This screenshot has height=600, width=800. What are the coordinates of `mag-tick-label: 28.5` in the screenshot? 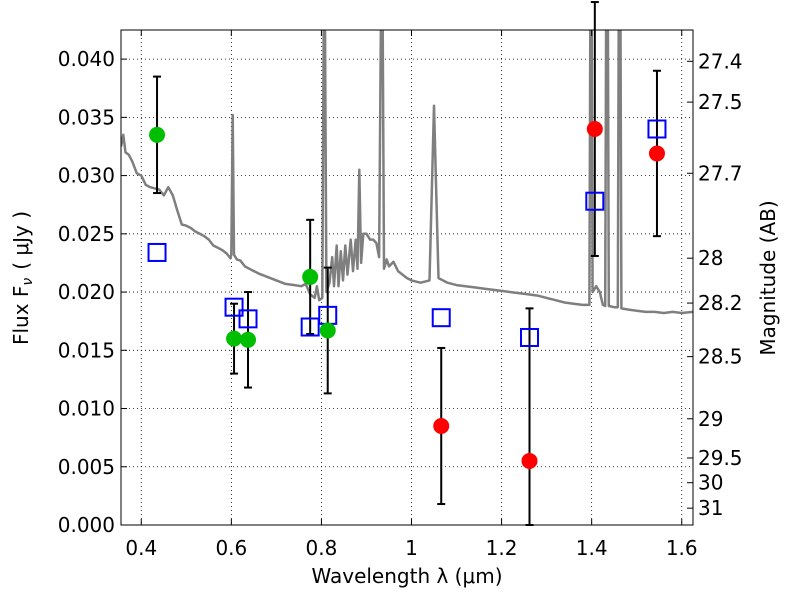 It's located at (720, 357).